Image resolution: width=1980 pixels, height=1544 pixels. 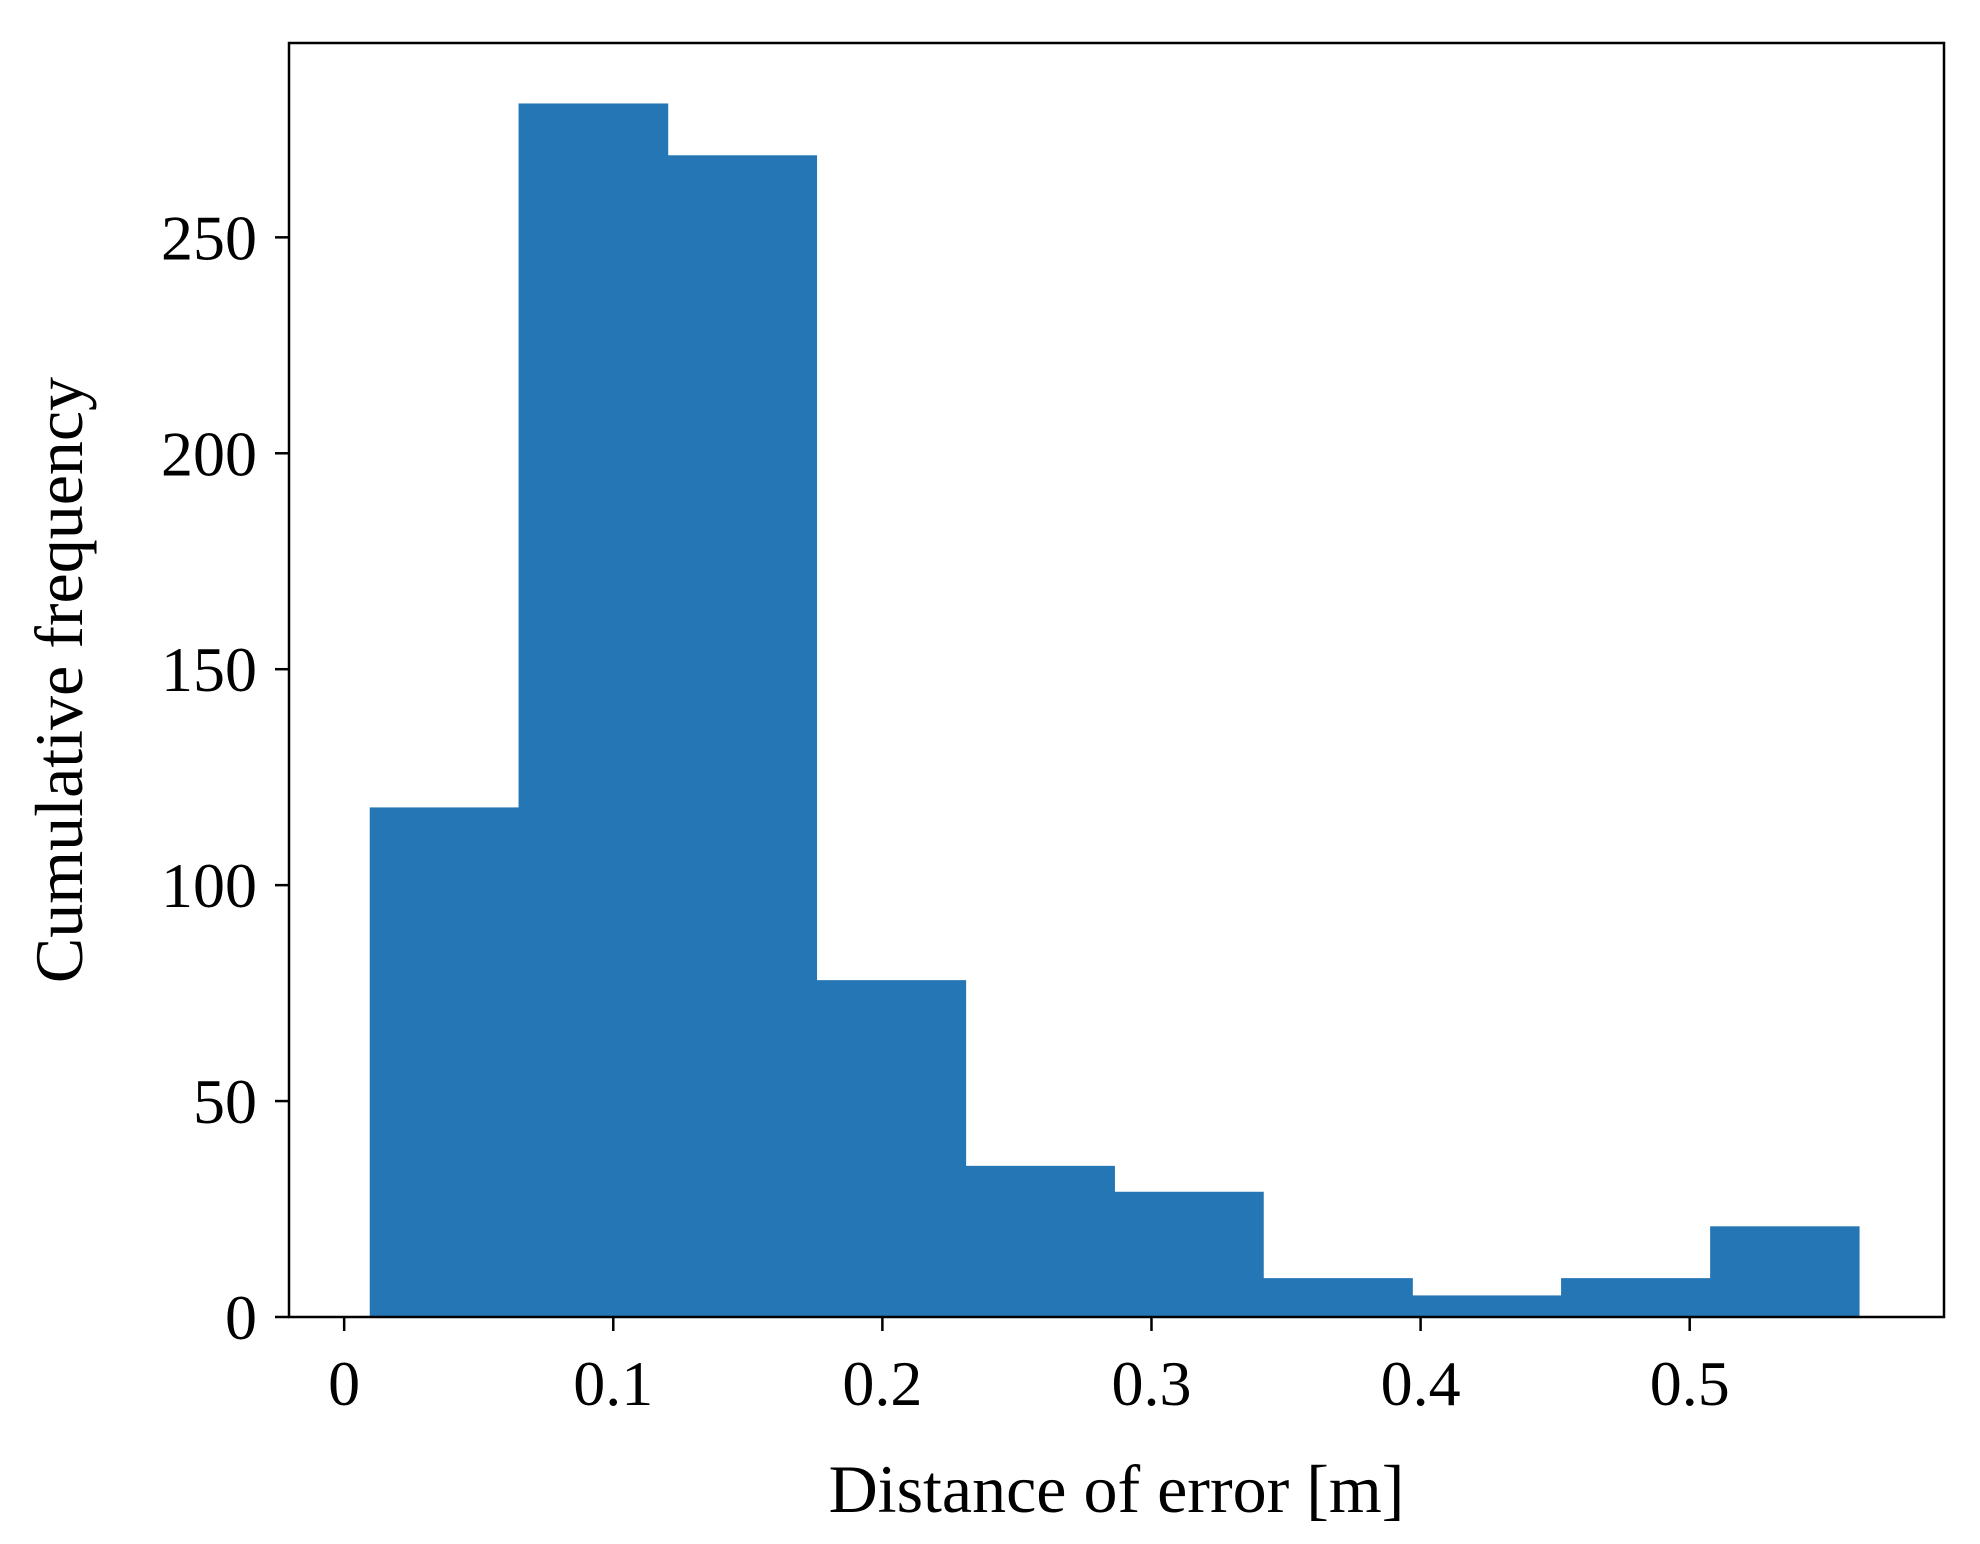 What do you see at coordinates (209, 453) in the screenshot?
I see `y-tick-label-4: 200` at bounding box center [209, 453].